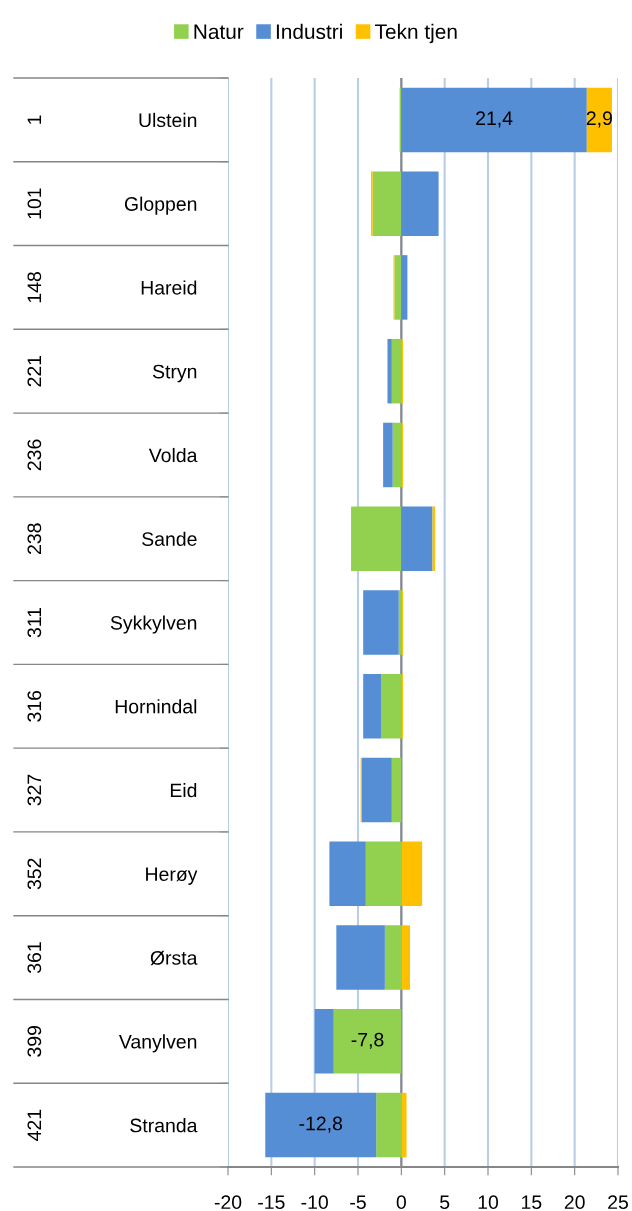 This screenshot has width=632, height=1211. Describe the element at coordinates (416, 33) in the screenshot. I see `legend-label: Tekn tjen` at that location.